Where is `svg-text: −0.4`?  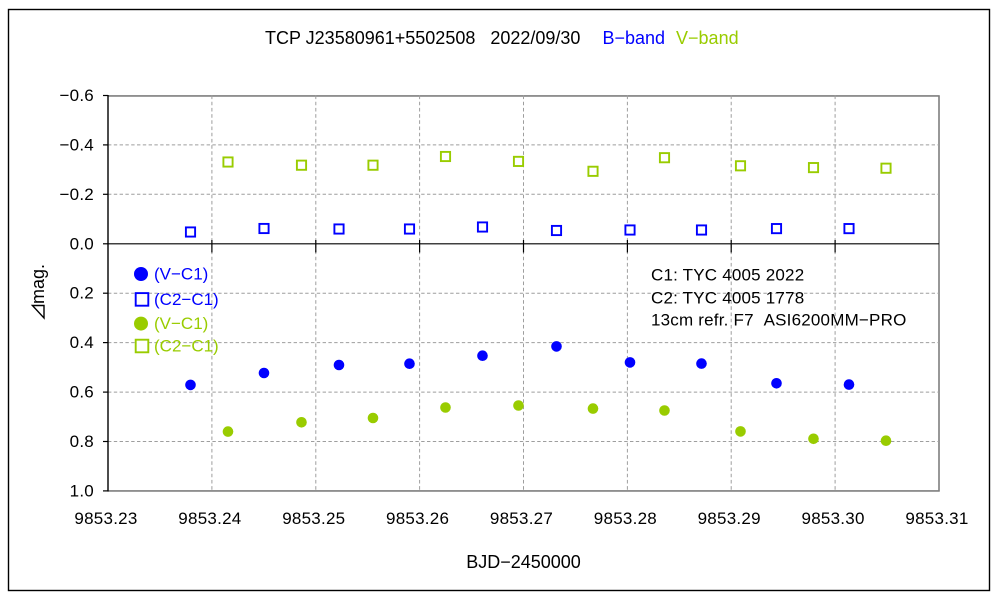 svg-text: −0.4 is located at coordinates (76, 144).